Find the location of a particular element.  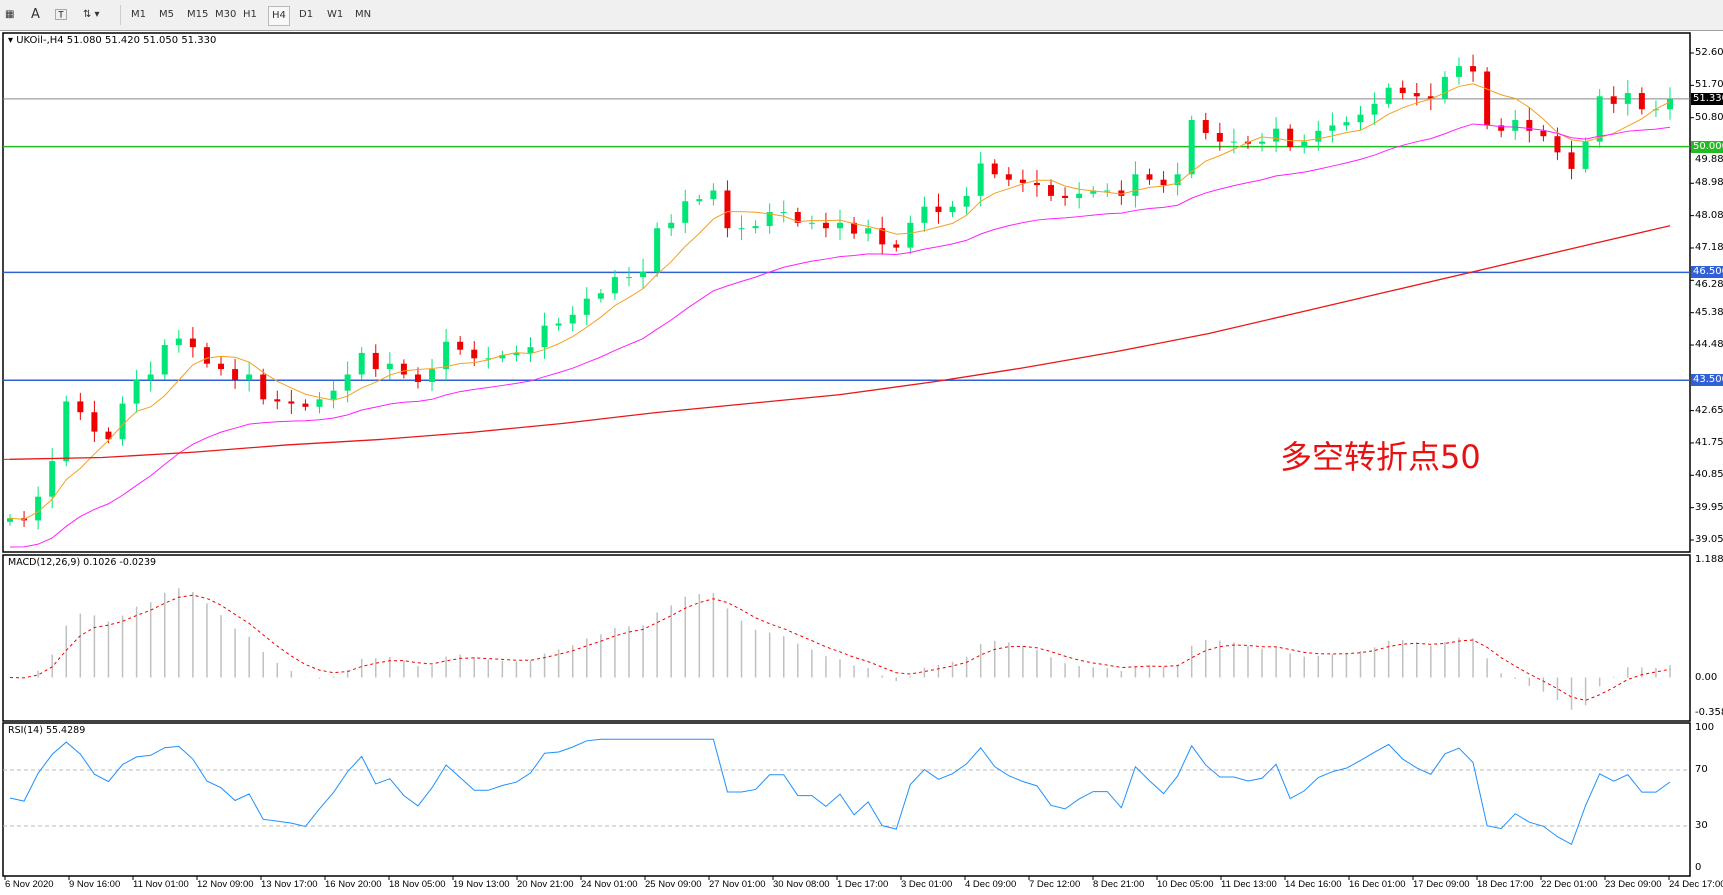

time-label: 1 Dec 17:00 is located at coordinates (863, 884).